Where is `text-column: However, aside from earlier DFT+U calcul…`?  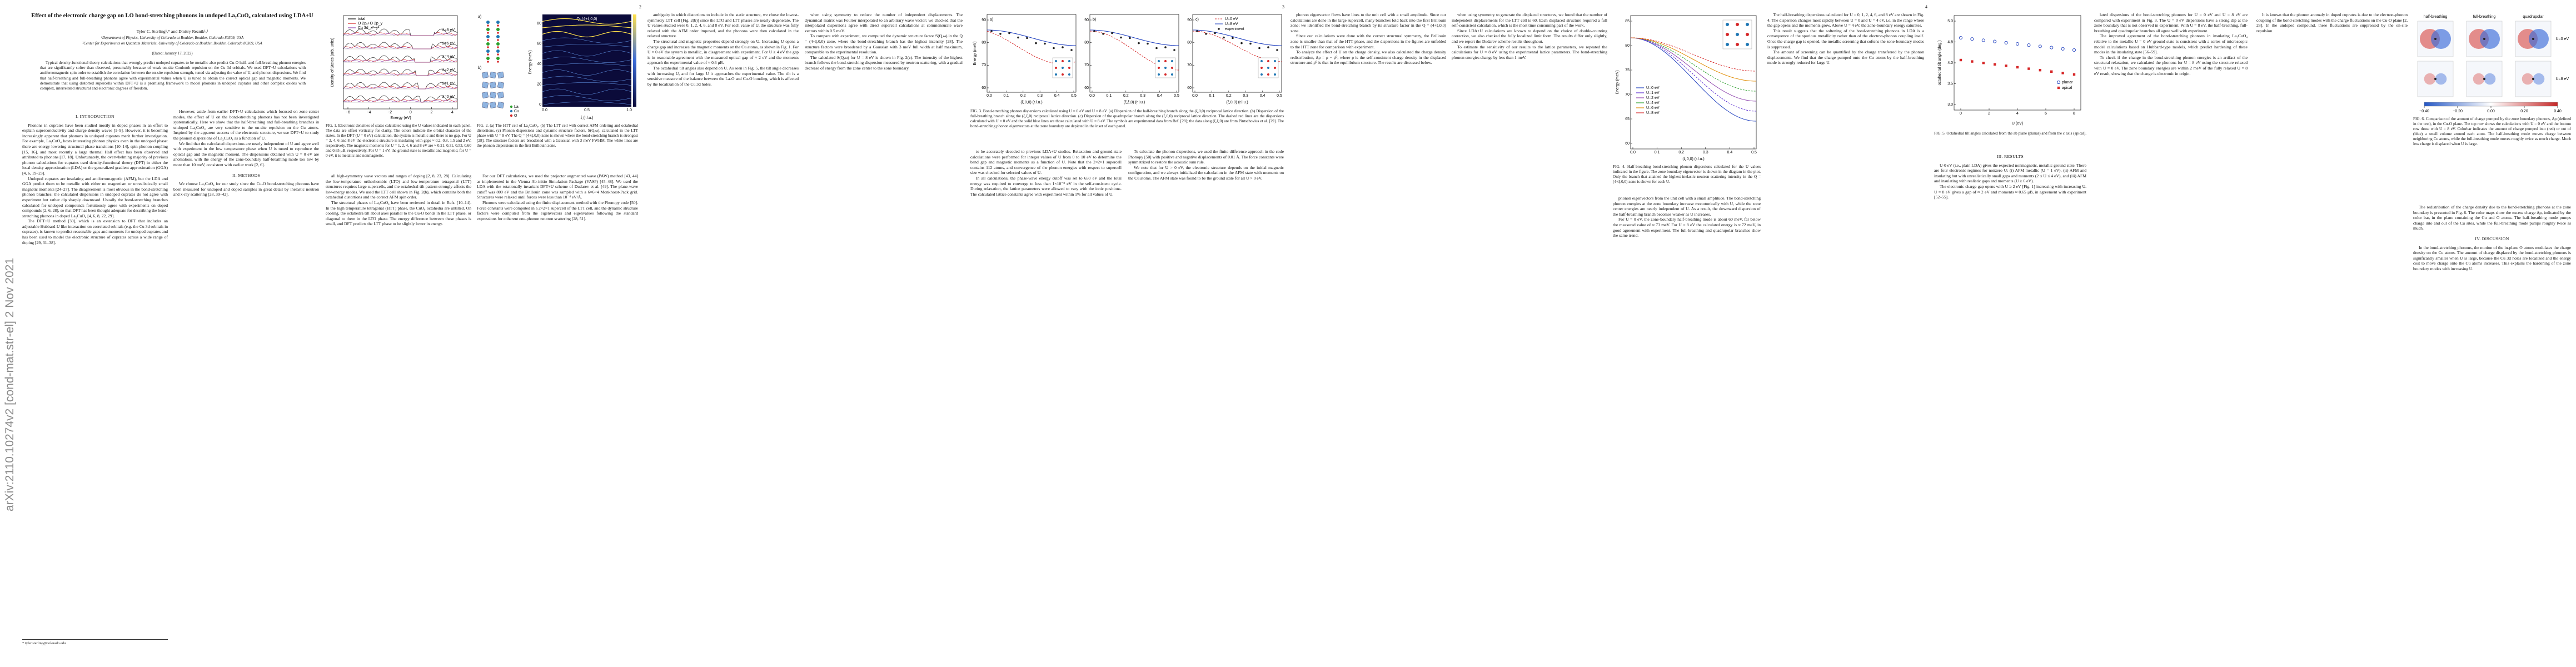
text-column: However, aside from earlier DFT+U calcul… is located at coordinates (246, 384).